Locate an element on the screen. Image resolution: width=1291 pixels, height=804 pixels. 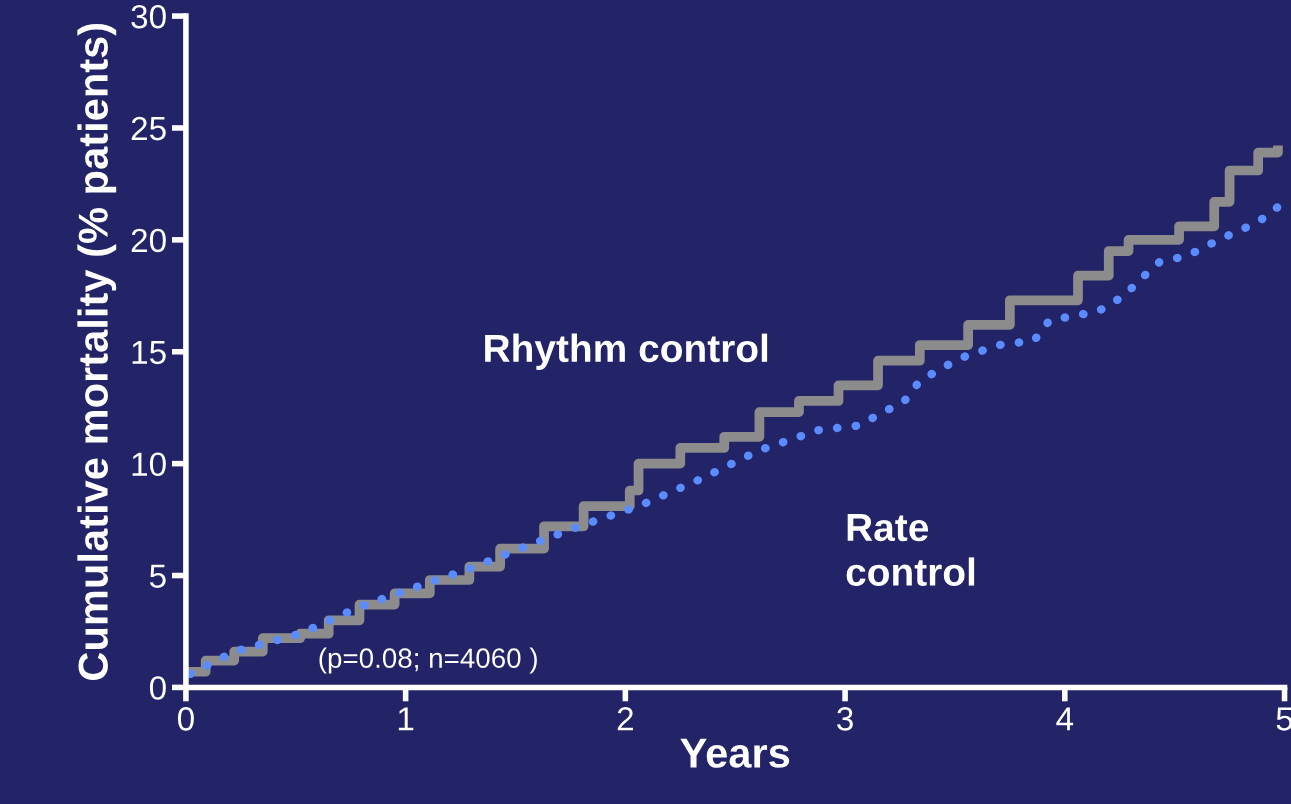
y-tick-label: 10 is located at coordinates (149, 464).